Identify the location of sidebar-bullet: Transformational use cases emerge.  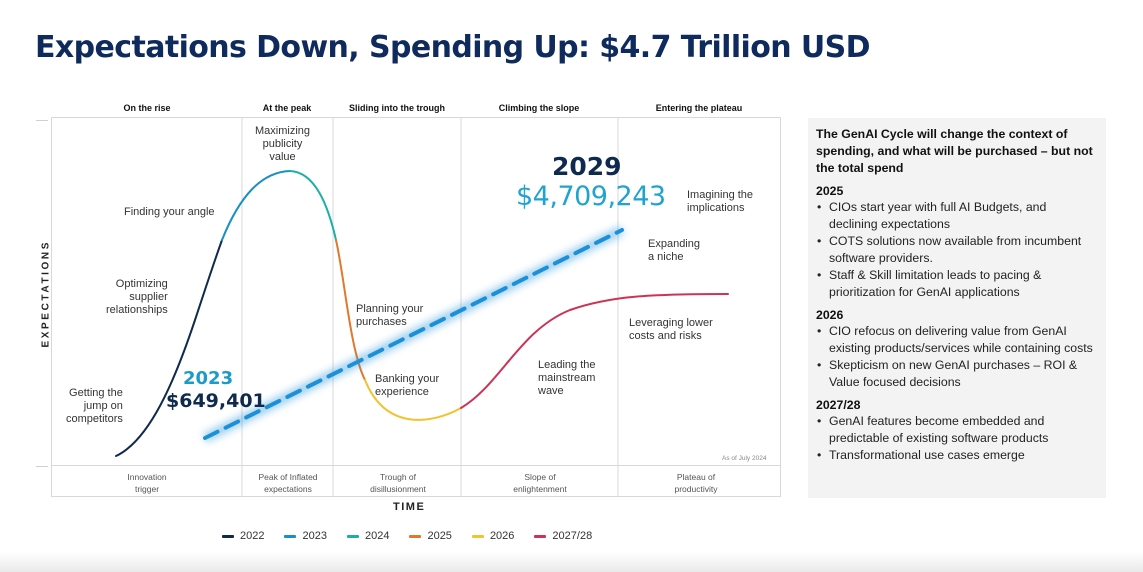
(957, 455).